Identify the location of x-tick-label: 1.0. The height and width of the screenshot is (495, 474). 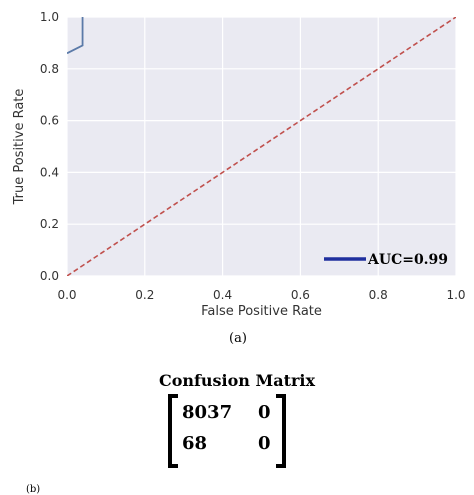
(455, 295).